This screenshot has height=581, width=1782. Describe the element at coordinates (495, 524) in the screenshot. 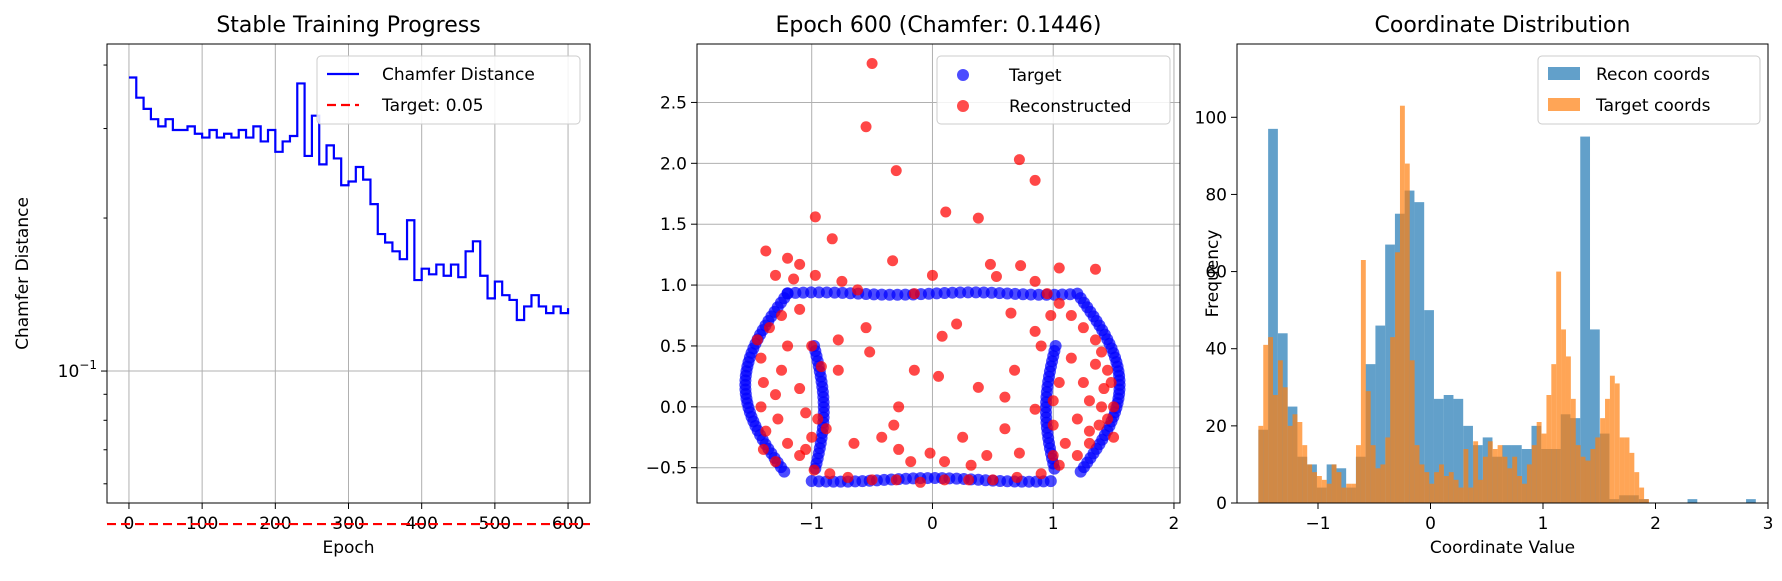

I see `x-tick-label: 500` at that location.